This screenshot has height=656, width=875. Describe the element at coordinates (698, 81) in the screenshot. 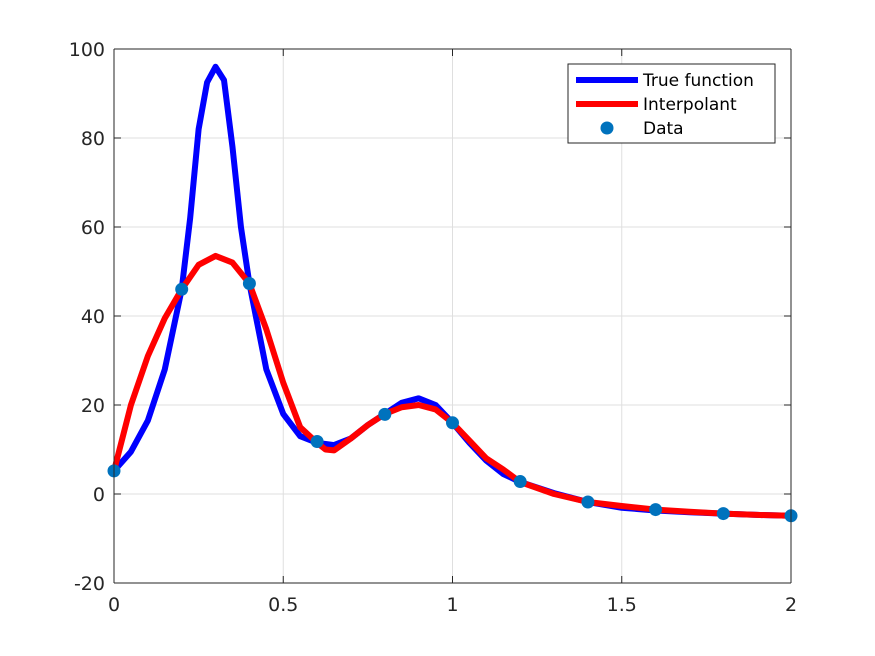

I see `legend-true-function-label: True function` at that location.